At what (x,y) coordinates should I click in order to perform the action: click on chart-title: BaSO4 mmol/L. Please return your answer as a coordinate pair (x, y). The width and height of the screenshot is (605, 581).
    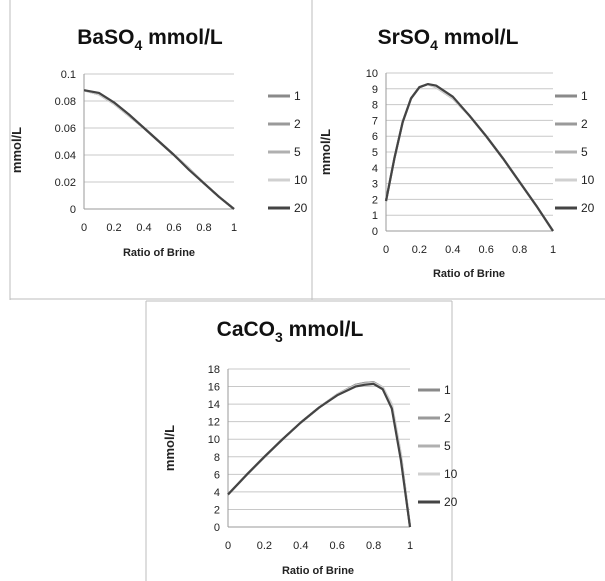
    Looking at the image, I should click on (150, 39).